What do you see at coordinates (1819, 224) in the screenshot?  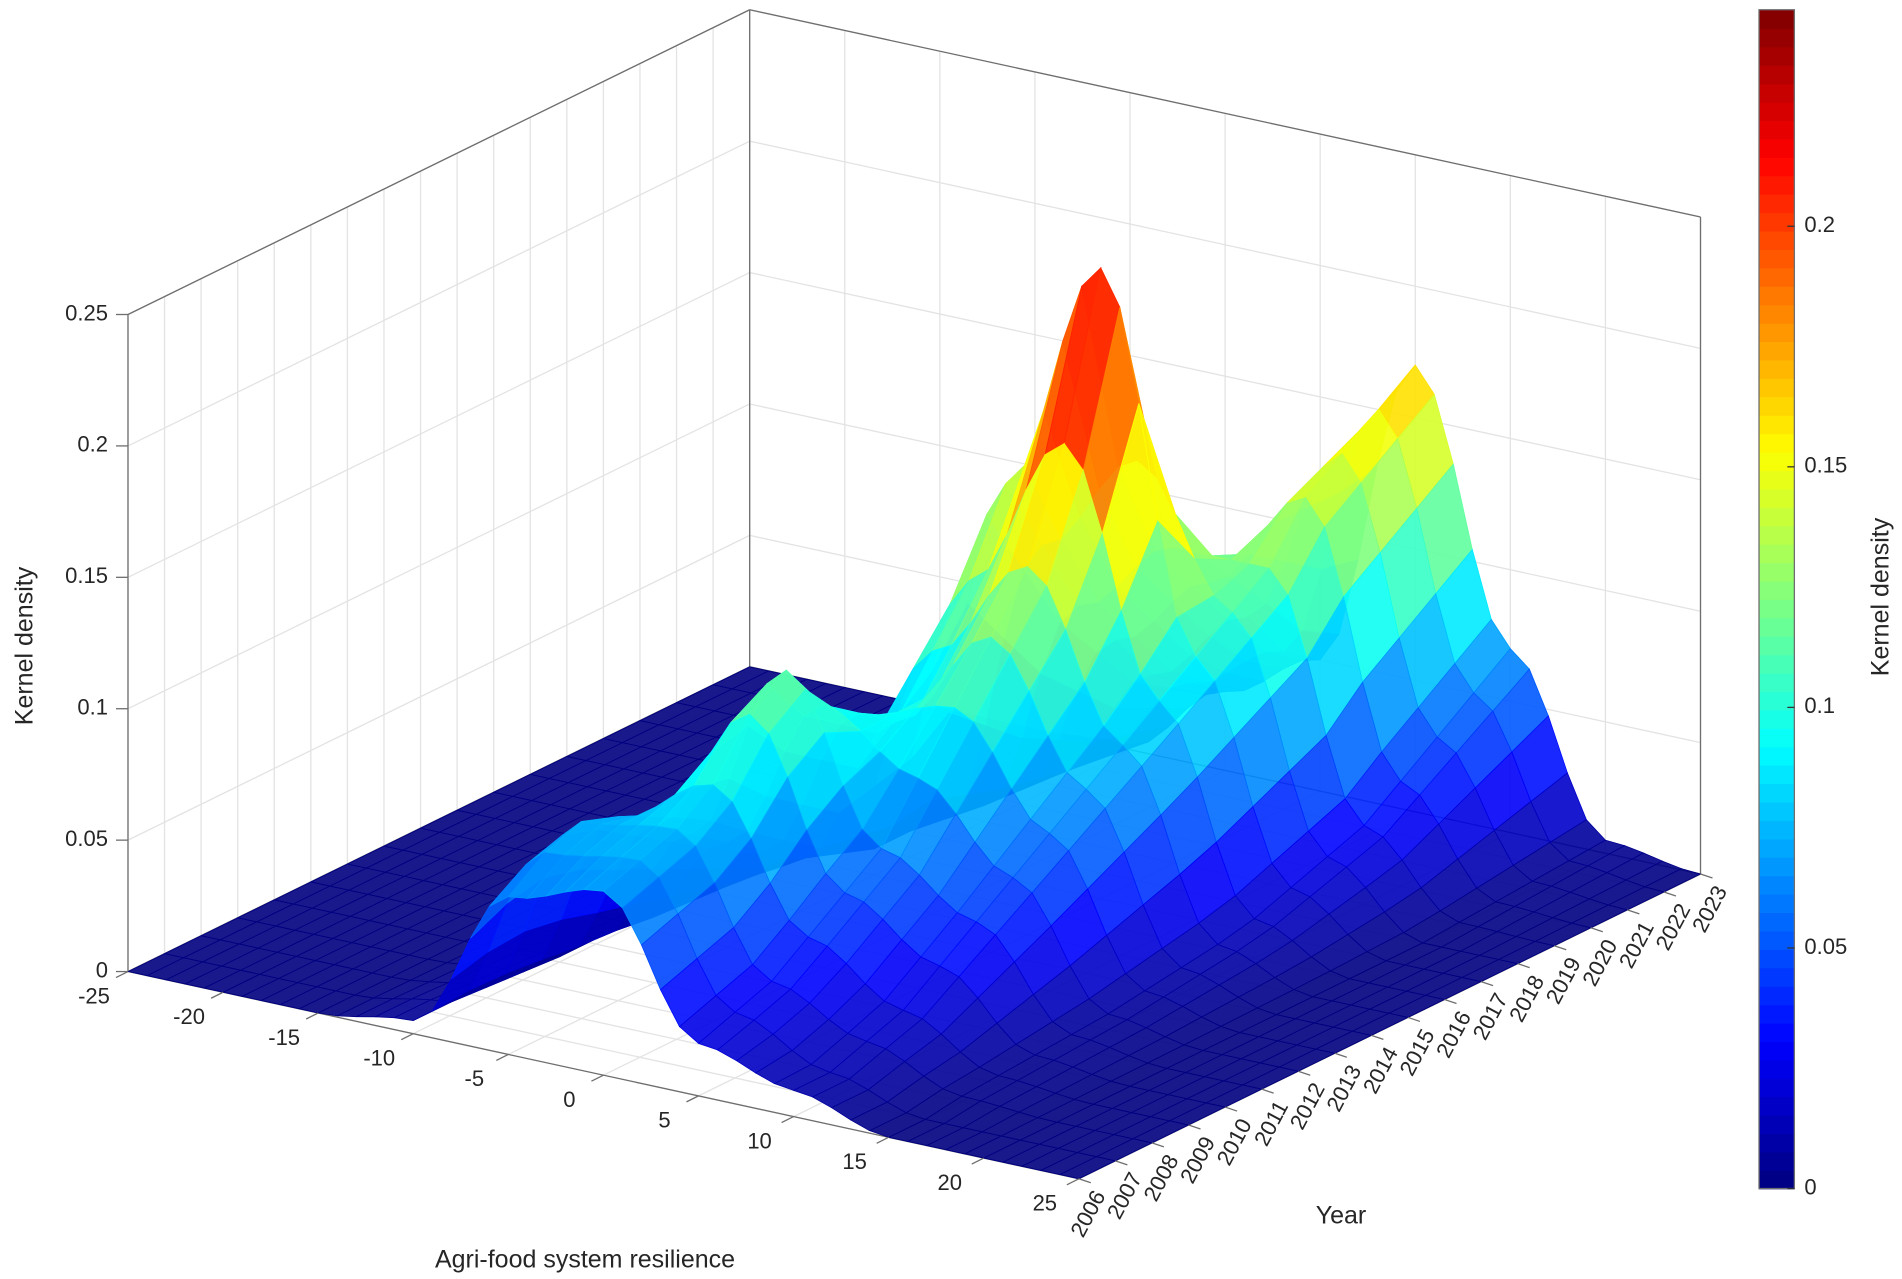 I see `colorbar-tick-label: 0.2` at bounding box center [1819, 224].